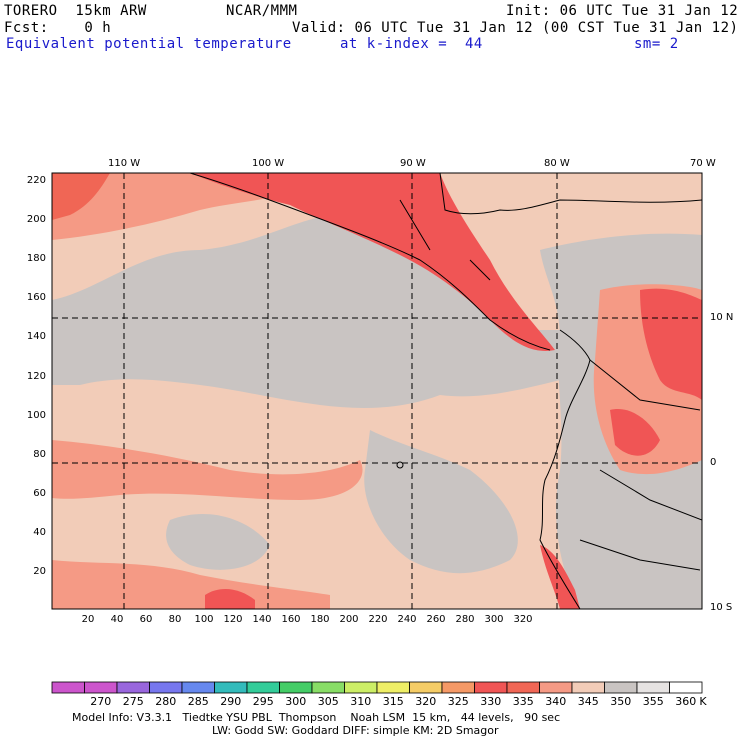 Image resolution: width=740 pixels, height=740 pixels. Describe the element at coordinates (621, 701) in the screenshot. I see `colorbar-label: 350` at that location.